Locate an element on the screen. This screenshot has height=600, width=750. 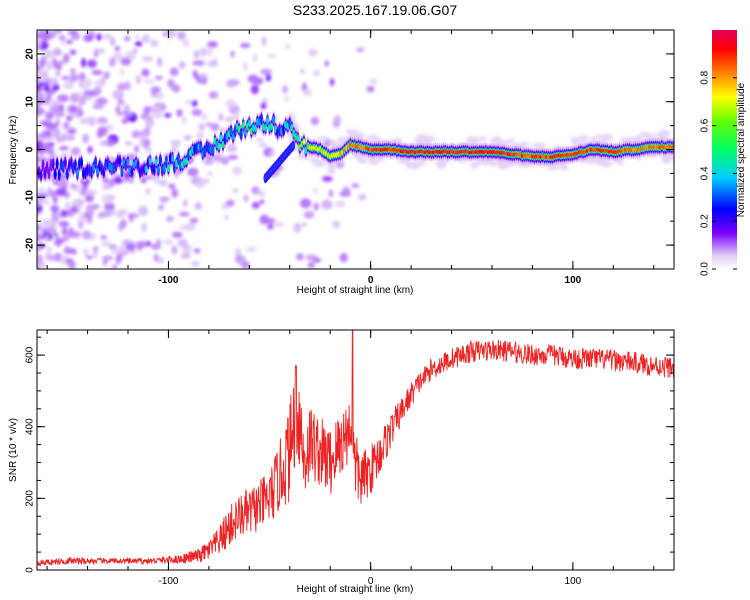
colorbar-tick-label: 0.8 is located at coordinates (705, 77).